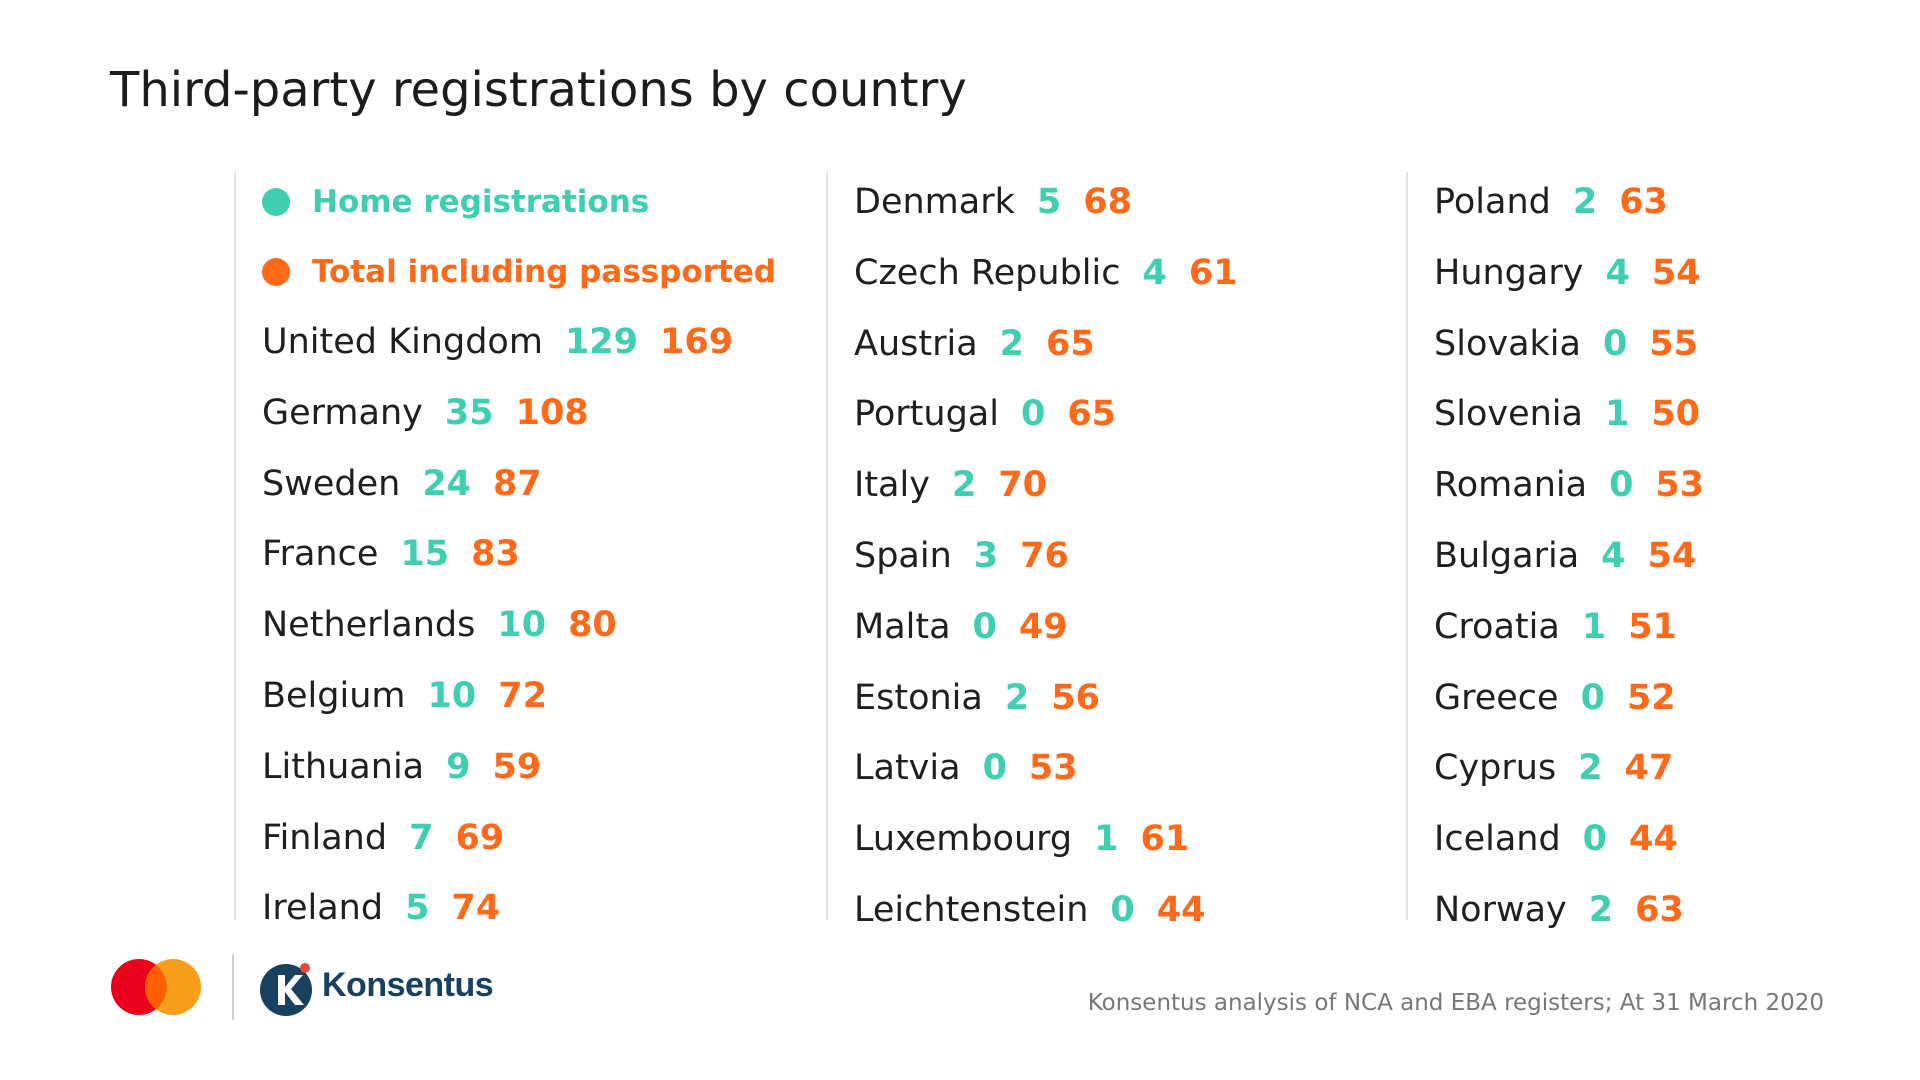 This screenshot has width=1920, height=1080. I want to click on country-name: Lithuania, so click(343, 766).